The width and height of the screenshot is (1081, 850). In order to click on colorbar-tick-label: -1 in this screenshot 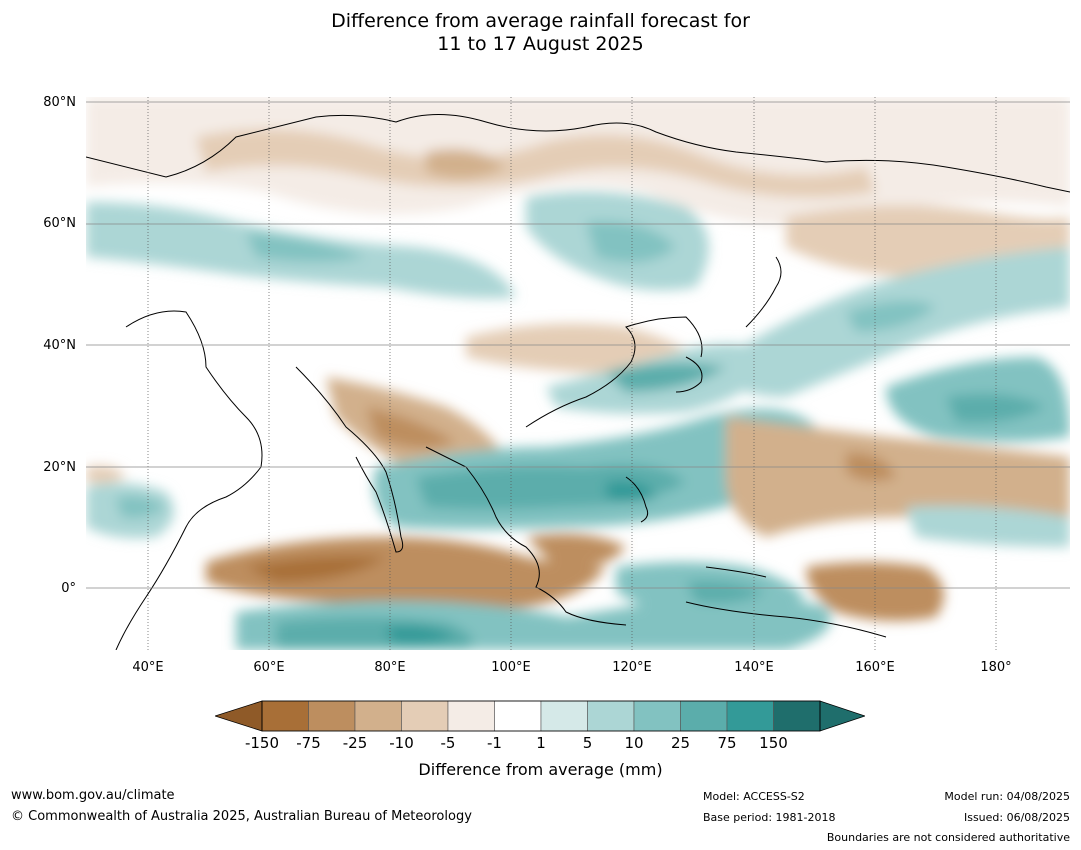, I will do `click(494, 743)`.